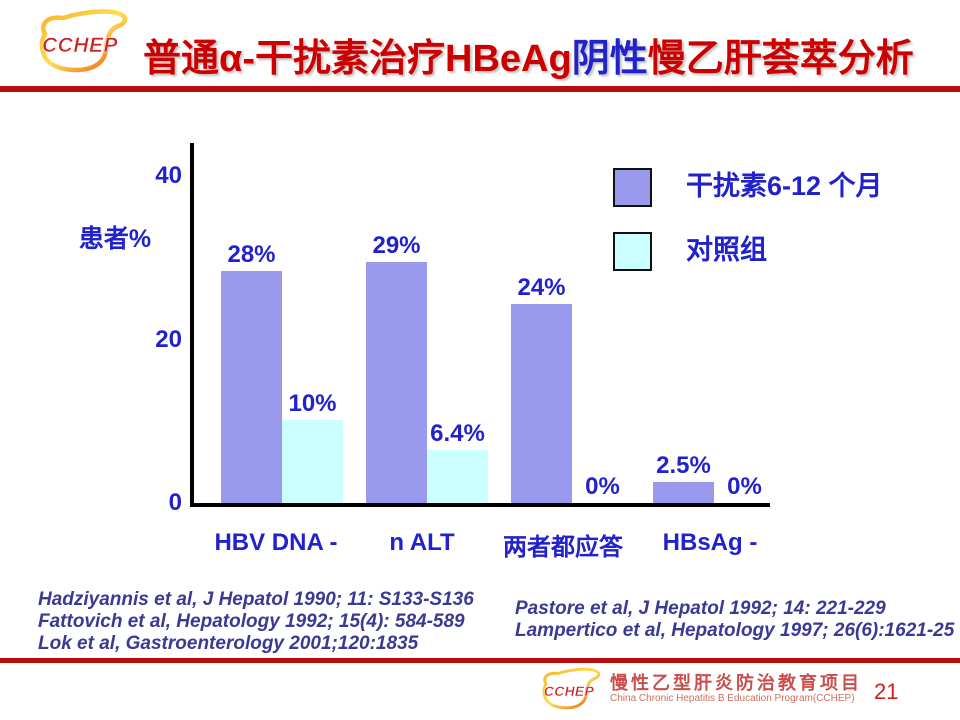 This screenshot has height=720, width=960. Describe the element at coordinates (192, 324) in the screenshot. I see `y-axis` at that location.